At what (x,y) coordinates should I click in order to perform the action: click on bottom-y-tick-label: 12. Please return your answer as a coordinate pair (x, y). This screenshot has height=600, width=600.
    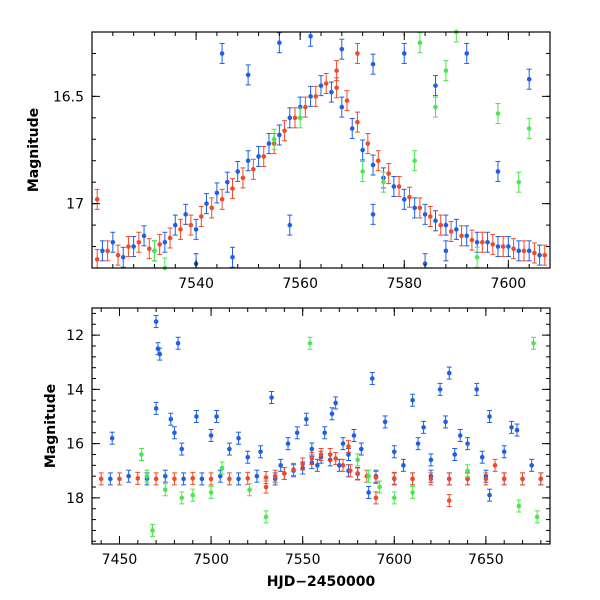
    Looking at the image, I should click on (75, 336).